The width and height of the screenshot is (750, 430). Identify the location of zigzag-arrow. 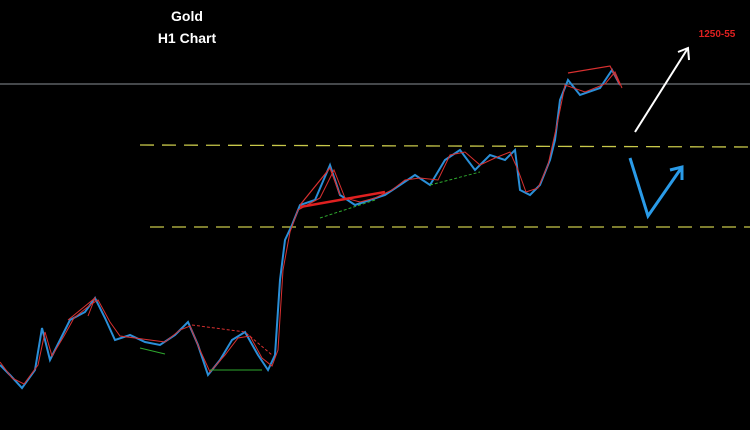
(656, 188).